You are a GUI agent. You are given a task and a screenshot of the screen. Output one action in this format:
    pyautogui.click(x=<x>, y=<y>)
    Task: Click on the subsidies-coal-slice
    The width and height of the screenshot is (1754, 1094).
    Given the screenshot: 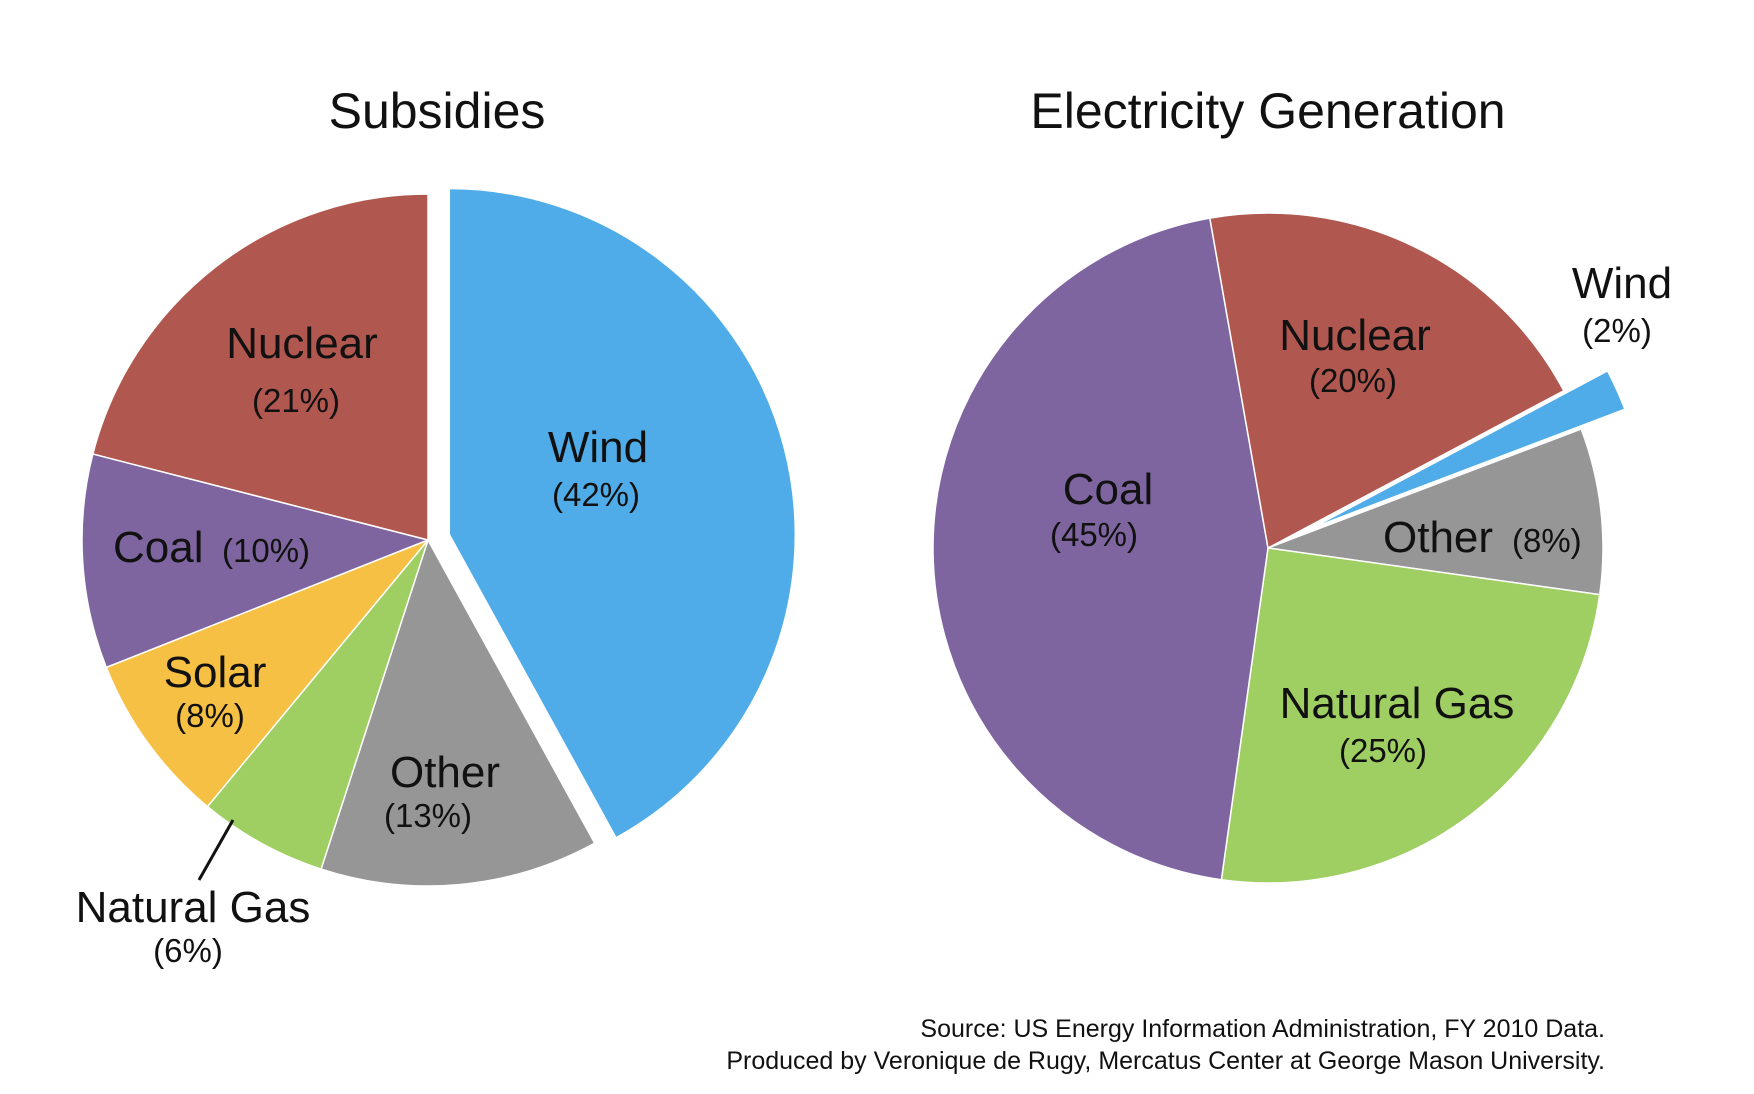 What is the action you would take?
    pyautogui.click(x=256, y=561)
    